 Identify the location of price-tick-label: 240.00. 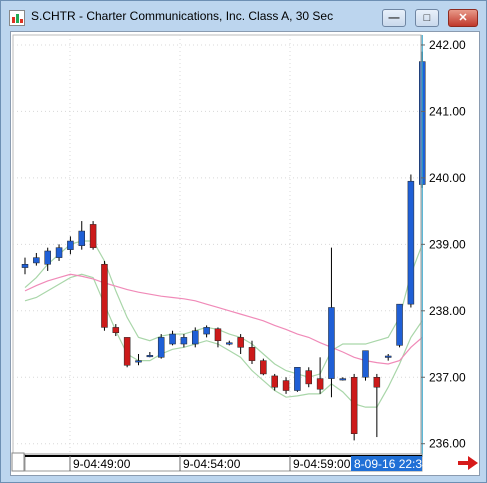
(447, 178).